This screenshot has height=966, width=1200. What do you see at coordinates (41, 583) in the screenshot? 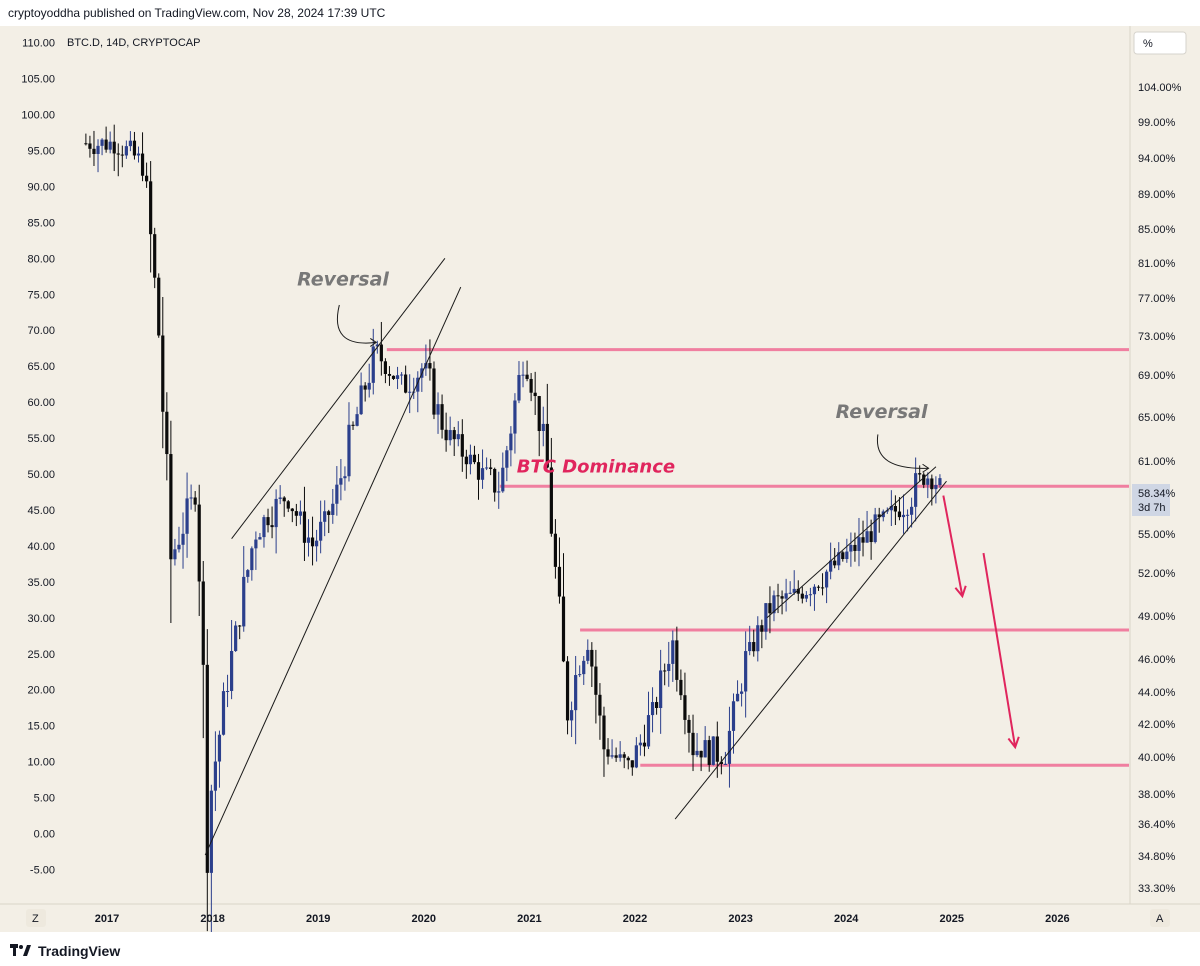
I see `y-tick-label: 35.00` at bounding box center [41, 583].